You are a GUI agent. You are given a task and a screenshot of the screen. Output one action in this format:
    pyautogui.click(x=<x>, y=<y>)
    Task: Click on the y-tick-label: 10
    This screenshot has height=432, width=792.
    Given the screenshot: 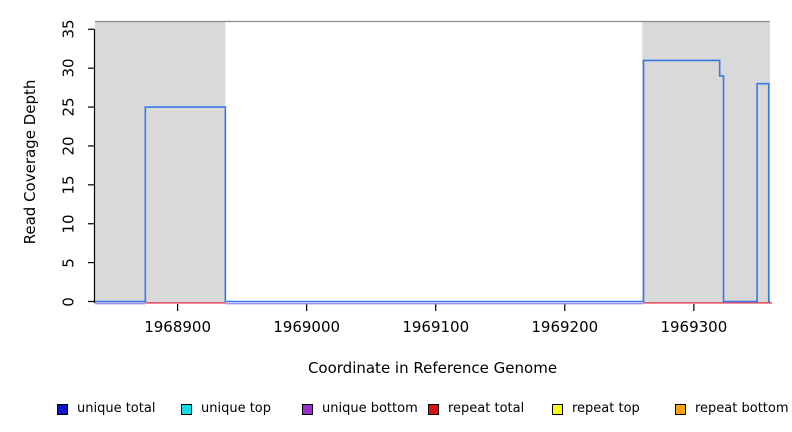 What is the action you would take?
    pyautogui.click(x=68, y=224)
    